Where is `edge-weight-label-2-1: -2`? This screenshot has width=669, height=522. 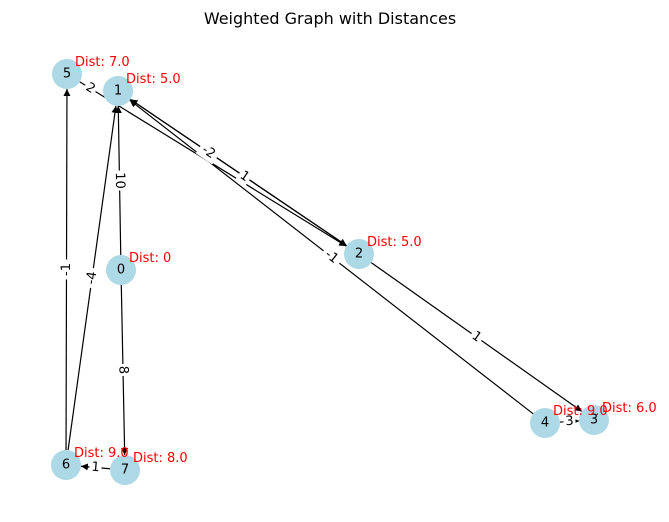 edge-weight-label-2-1: -2 is located at coordinates (208, 152).